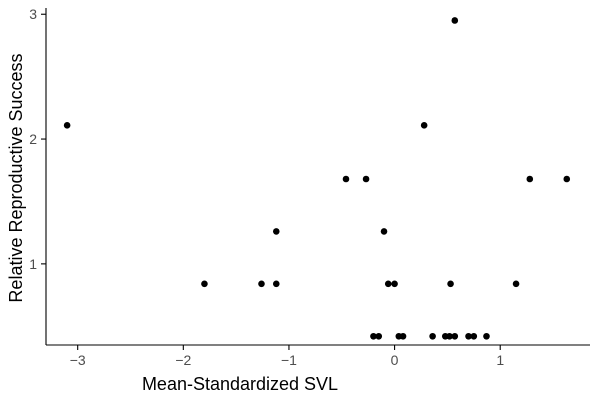 This screenshot has width=600, height=400. What do you see at coordinates (183, 360) in the screenshot?
I see `x-tick-label: −2` at bounding box center [183, 360].